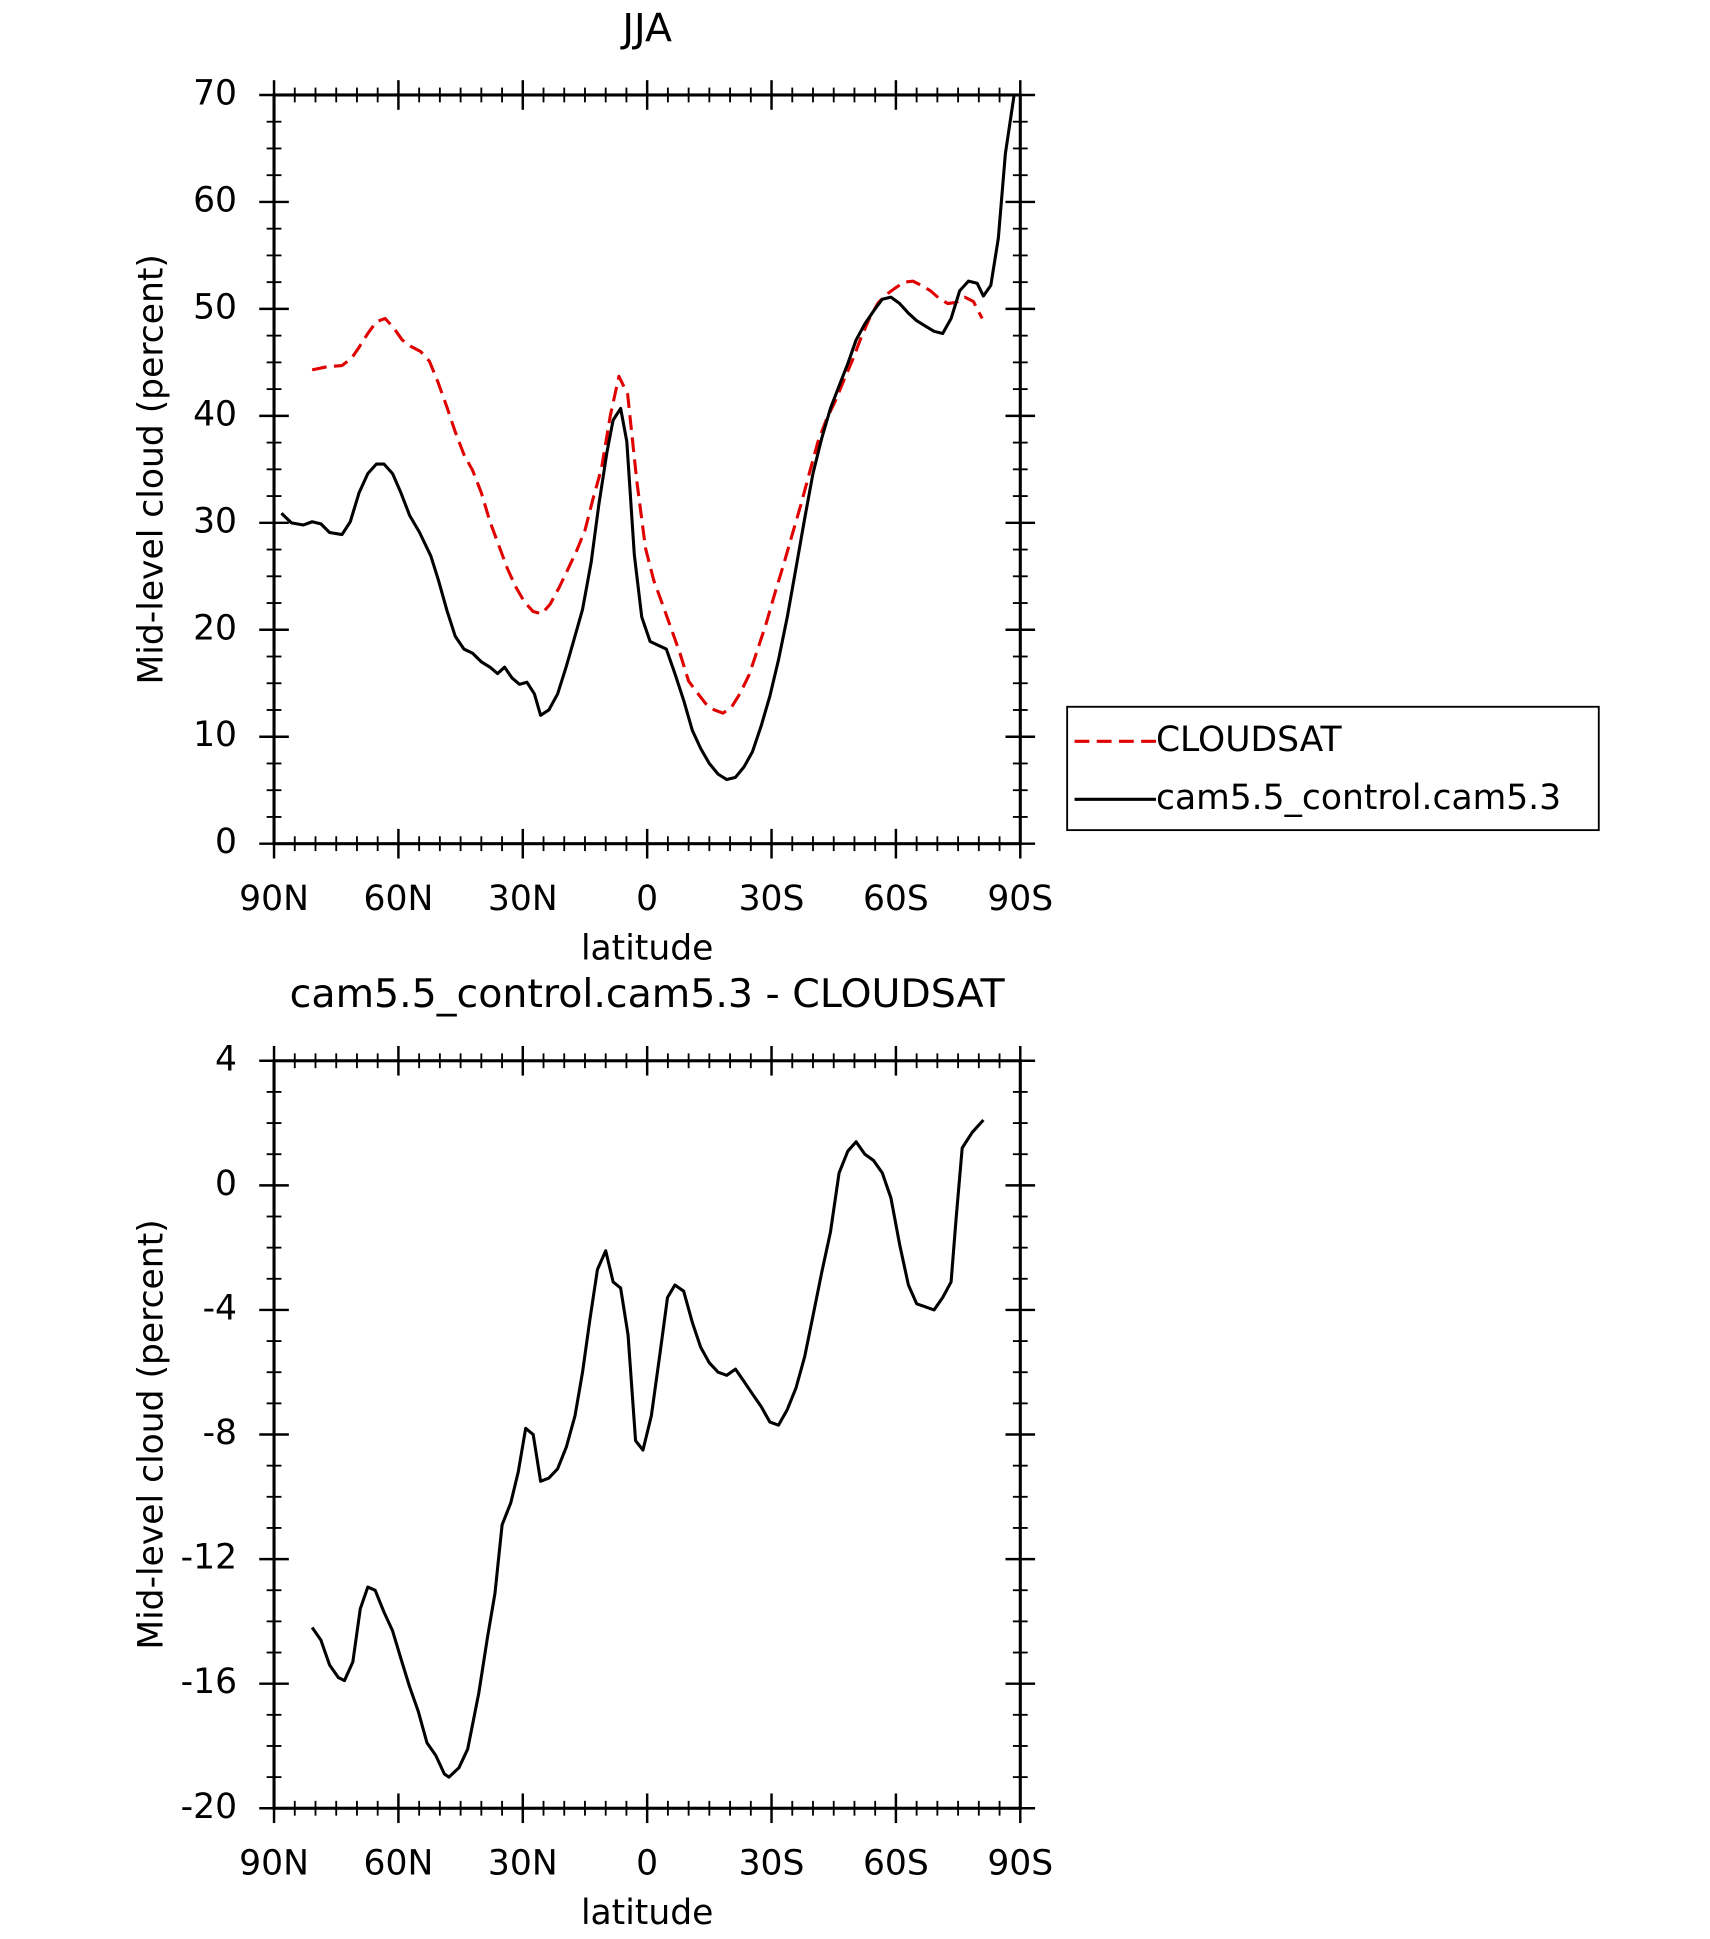  What do you see at coordinates (226, 1059) in the screenshot?
I see `y-tick-label: 4` at bounding box center [226, 1059].